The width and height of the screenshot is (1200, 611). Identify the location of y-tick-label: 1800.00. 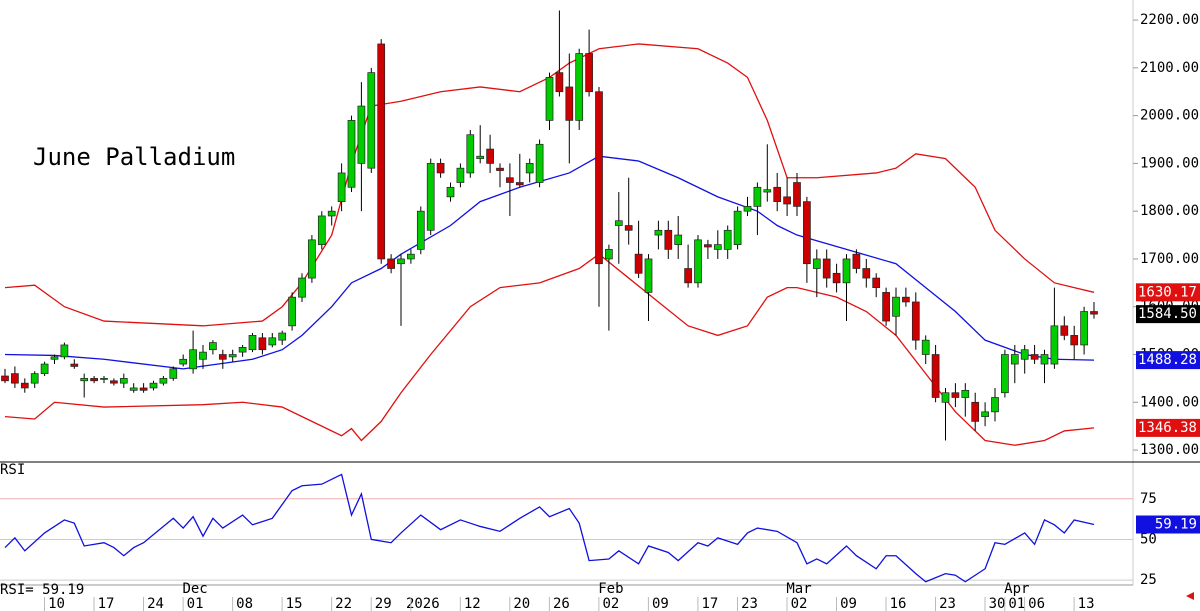
(1169, 211).